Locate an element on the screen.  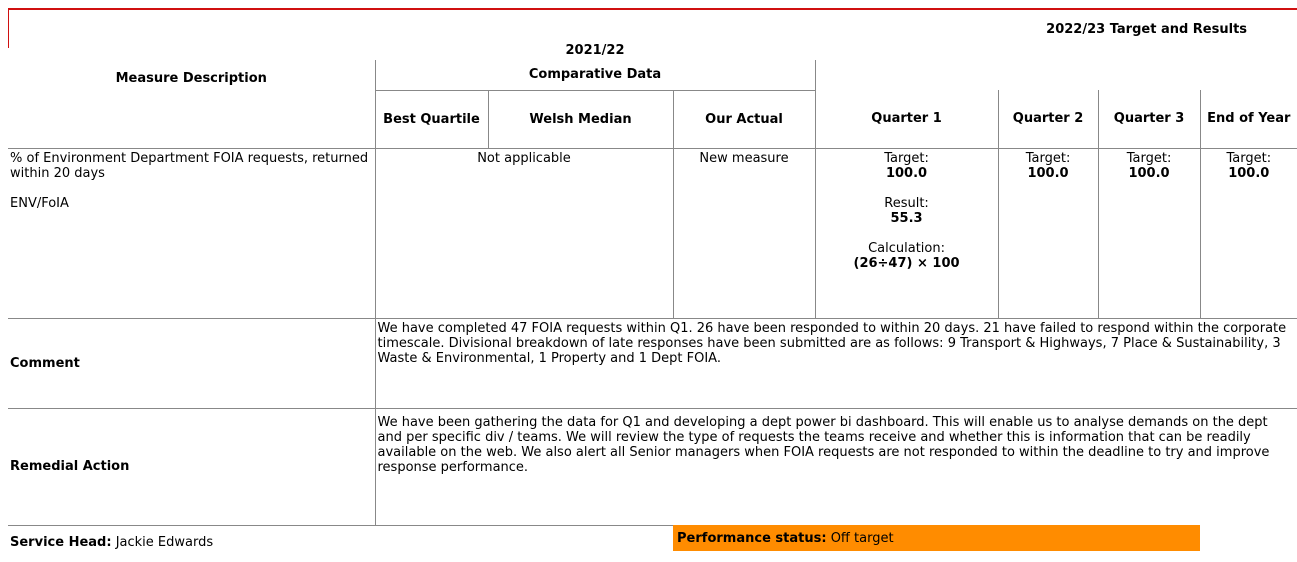
measure-code: ENV/FoIA is located at coordinates (39, 203).